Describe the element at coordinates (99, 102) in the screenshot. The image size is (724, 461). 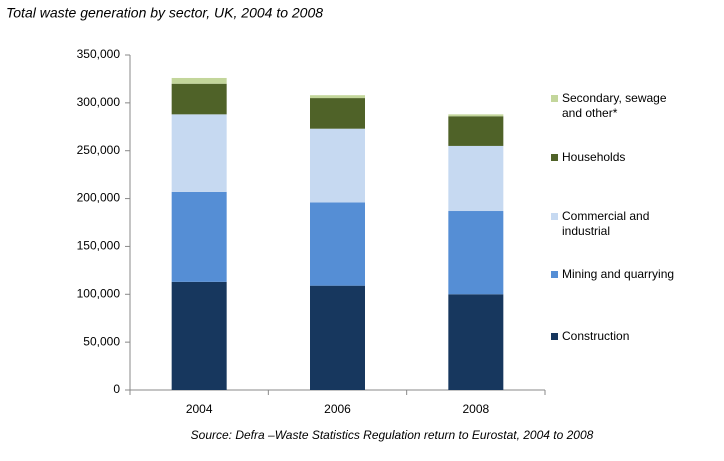
I see `y-tick-label: 300,000` at that location.